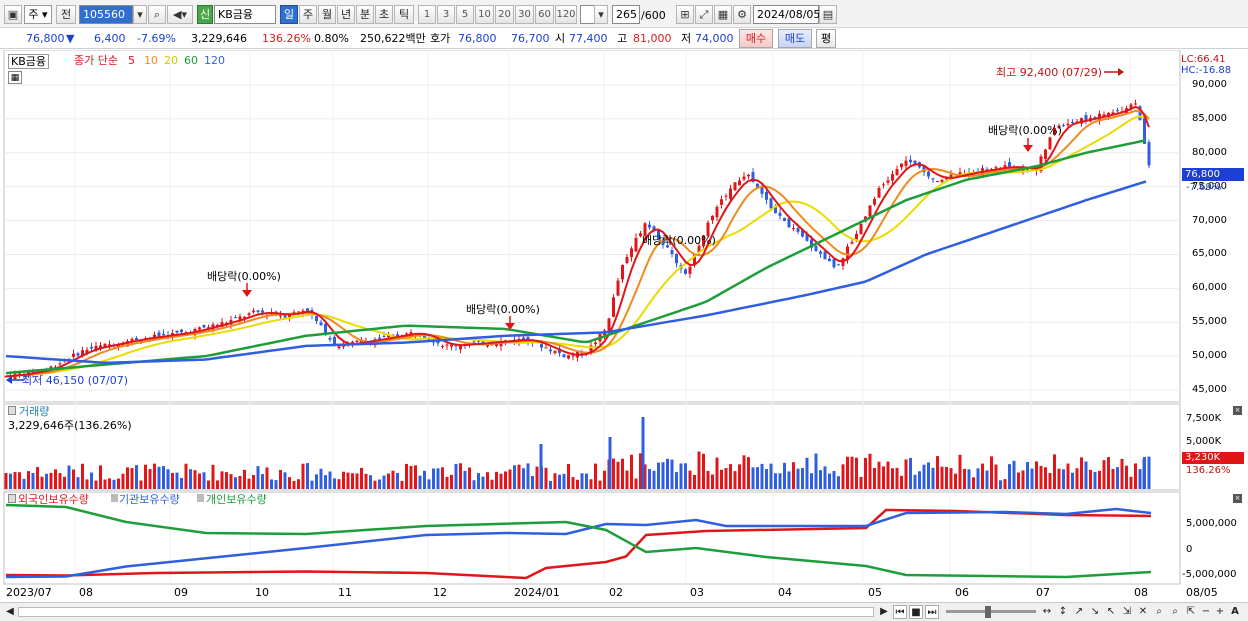  I want to click on interval-20: 20, so click(504, 14).